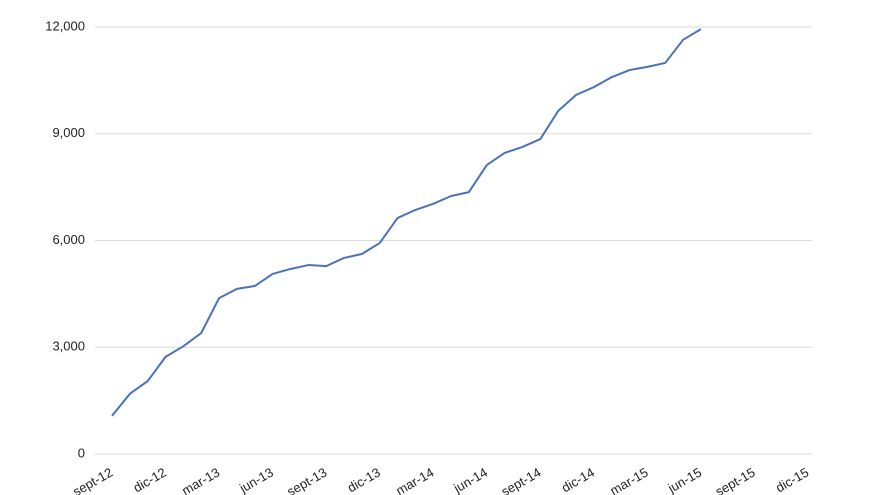 This screenshot has height=495, width=880. What do you see at coordinates (520, 480) in the screenshot?
I see `x-tick-label: sept-14` at bounding box center [520, 480].